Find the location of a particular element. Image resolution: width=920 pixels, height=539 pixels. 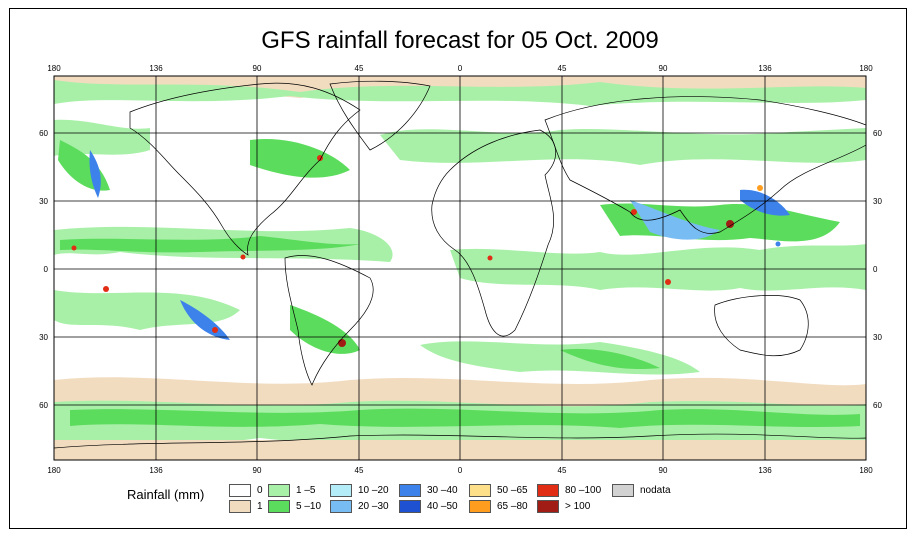

legend-label: 5 –10 is located at coordinates (309, 506).